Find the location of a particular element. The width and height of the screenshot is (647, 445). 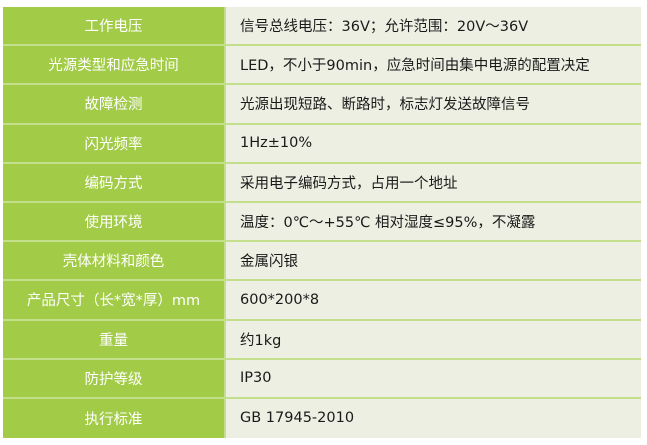

spec-value: 温度：0℃～+55℃ 相对湿度≤95%，不凝露 is located at coordinates (433, 221).